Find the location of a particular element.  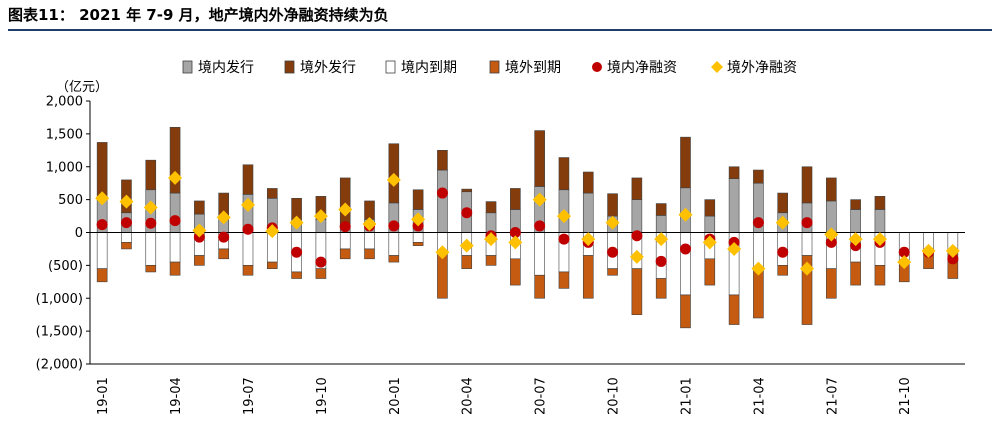

y-tick-label: 500 is located at coordinates (70, 200).